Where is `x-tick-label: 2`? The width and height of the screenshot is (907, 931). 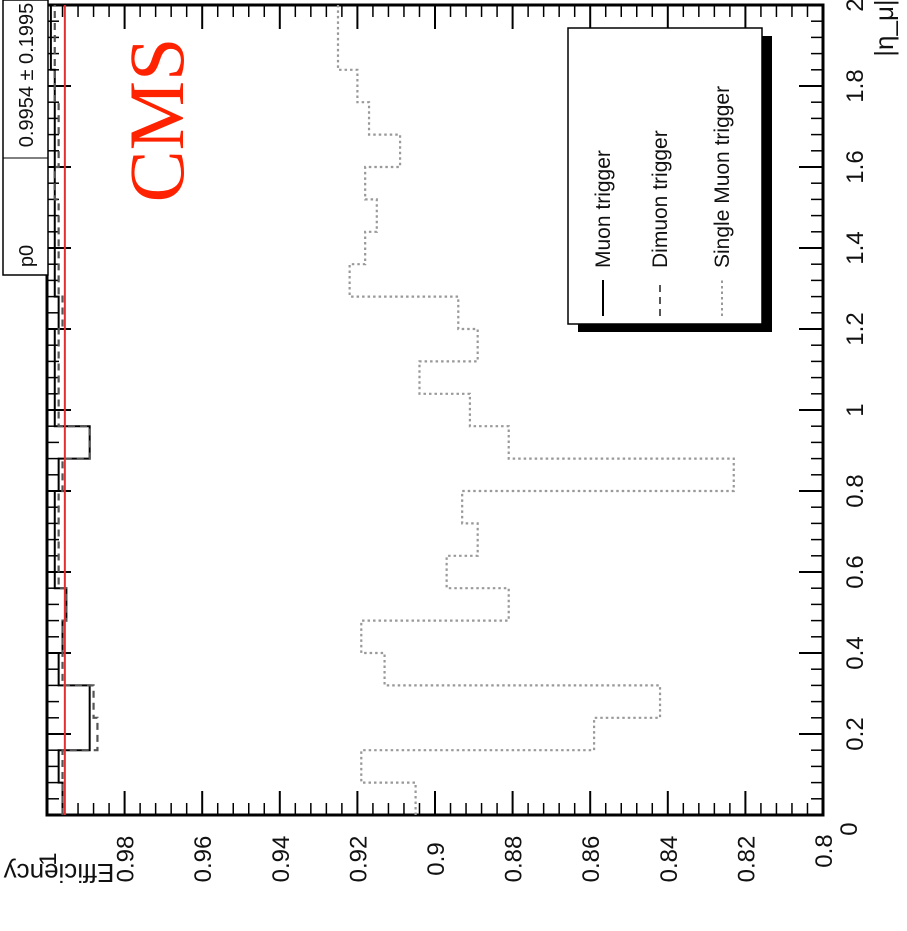
x-tick-label: 2 is located at coordinates (855, 6).